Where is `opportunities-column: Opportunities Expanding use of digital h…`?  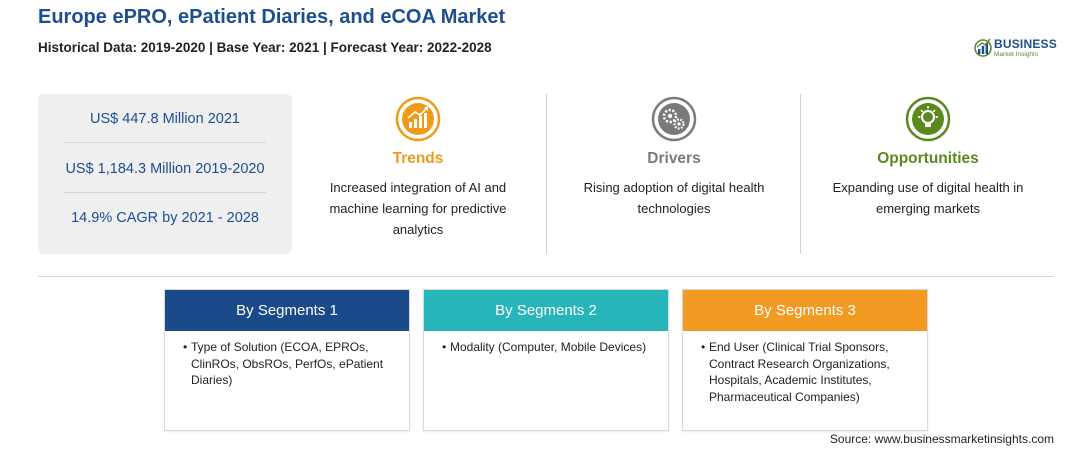
opportunities-column: Opportunities Expanding use of digital h… is located at coordinates (928, 157).